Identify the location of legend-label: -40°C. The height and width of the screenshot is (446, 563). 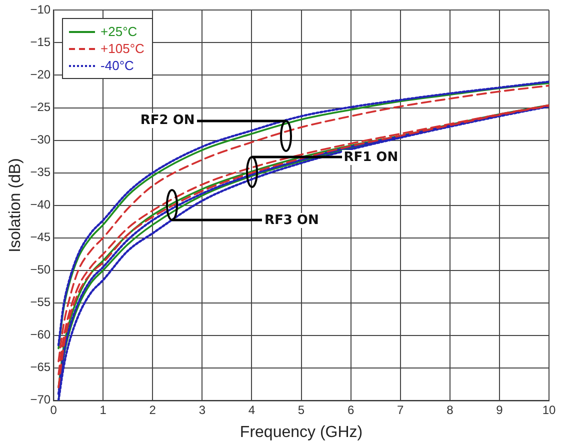
(117, 65).